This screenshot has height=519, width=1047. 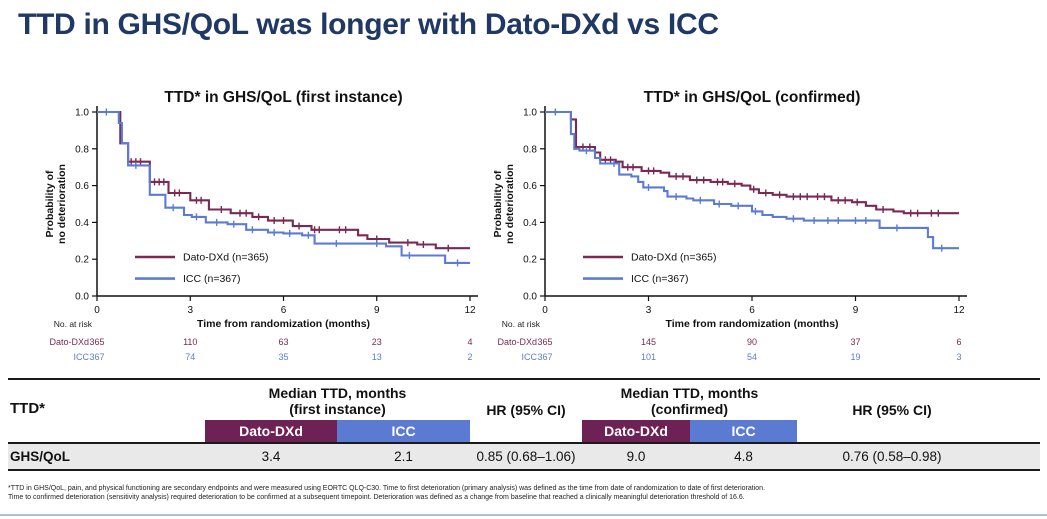 I want to click on summary-table-subheader-row: Dato-DXd ICC Dato-DXd ICC, so click(x=524, y=431).